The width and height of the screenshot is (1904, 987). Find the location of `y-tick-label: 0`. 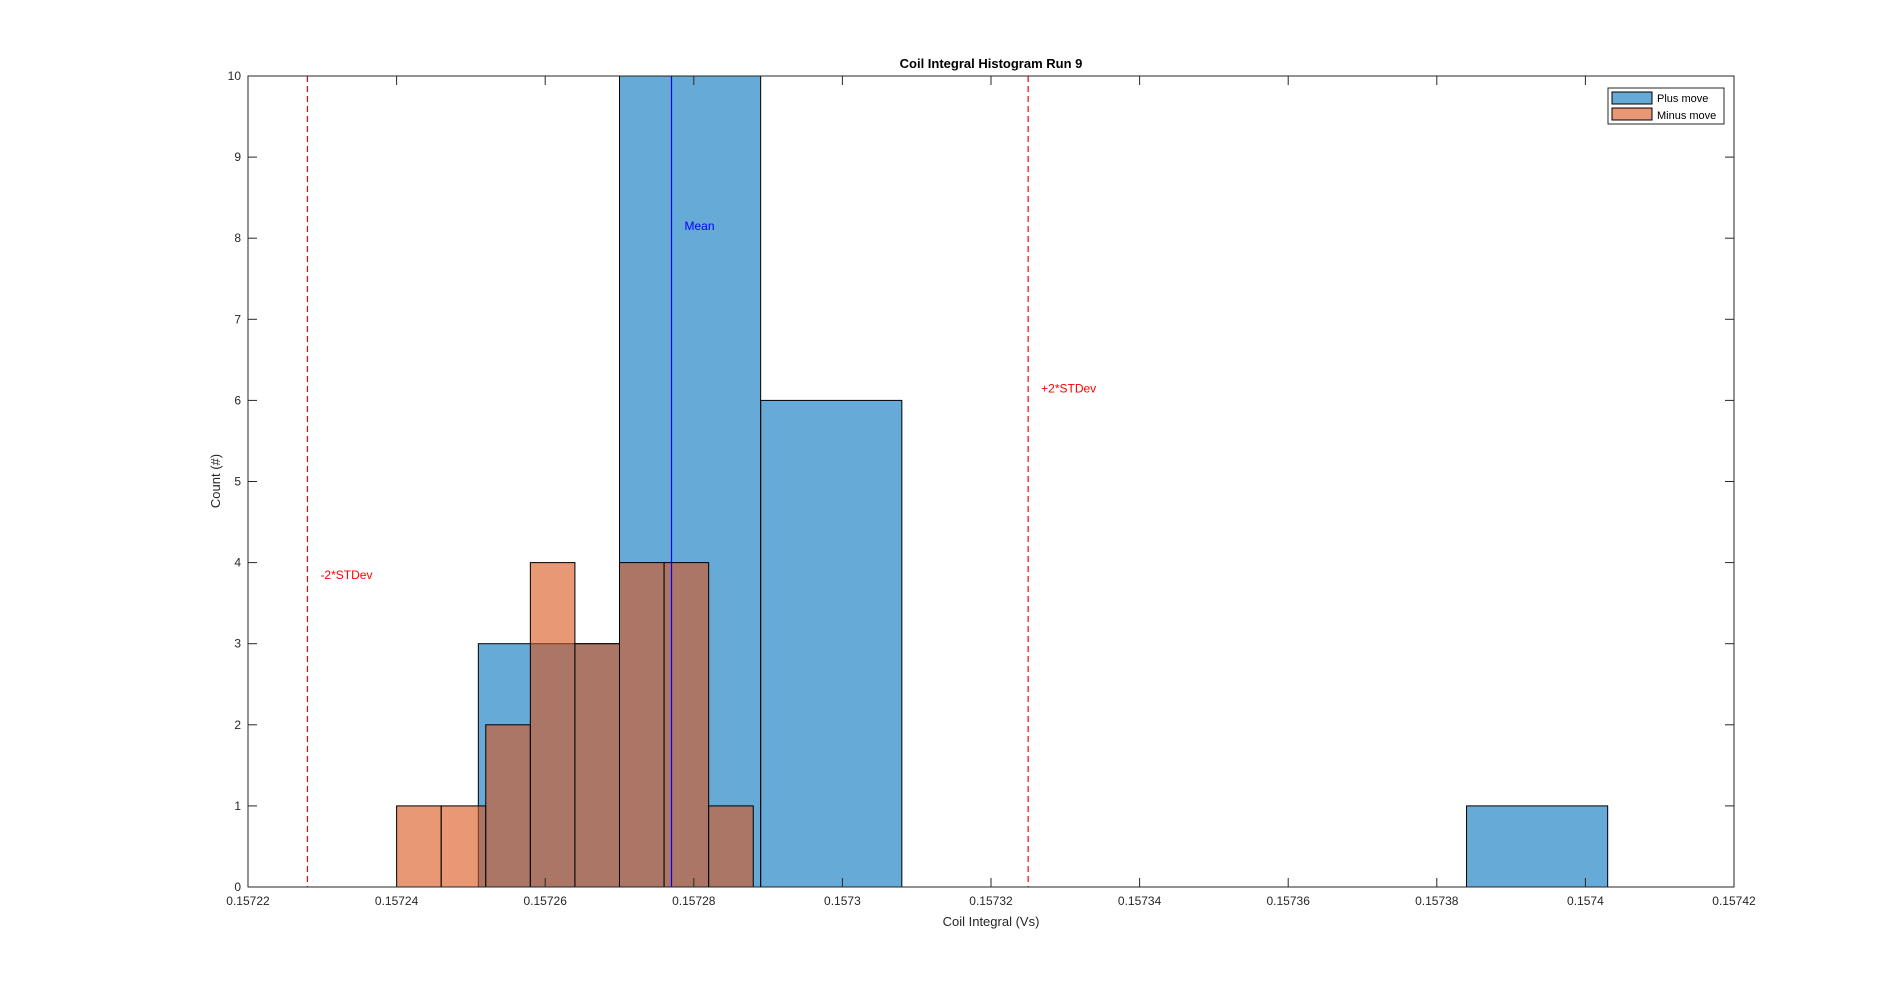

y-tick-label: 0 is located at coordinates (237, 887).